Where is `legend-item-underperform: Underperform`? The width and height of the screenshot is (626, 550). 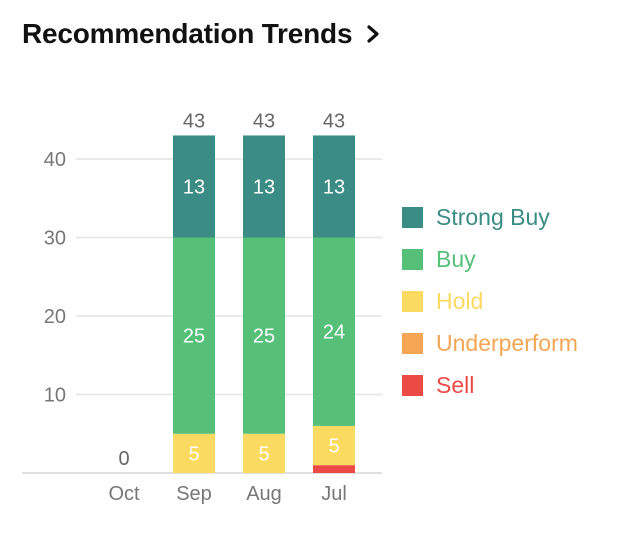 legend-item-underperform: Underperform is located at coordinates (490, 343).